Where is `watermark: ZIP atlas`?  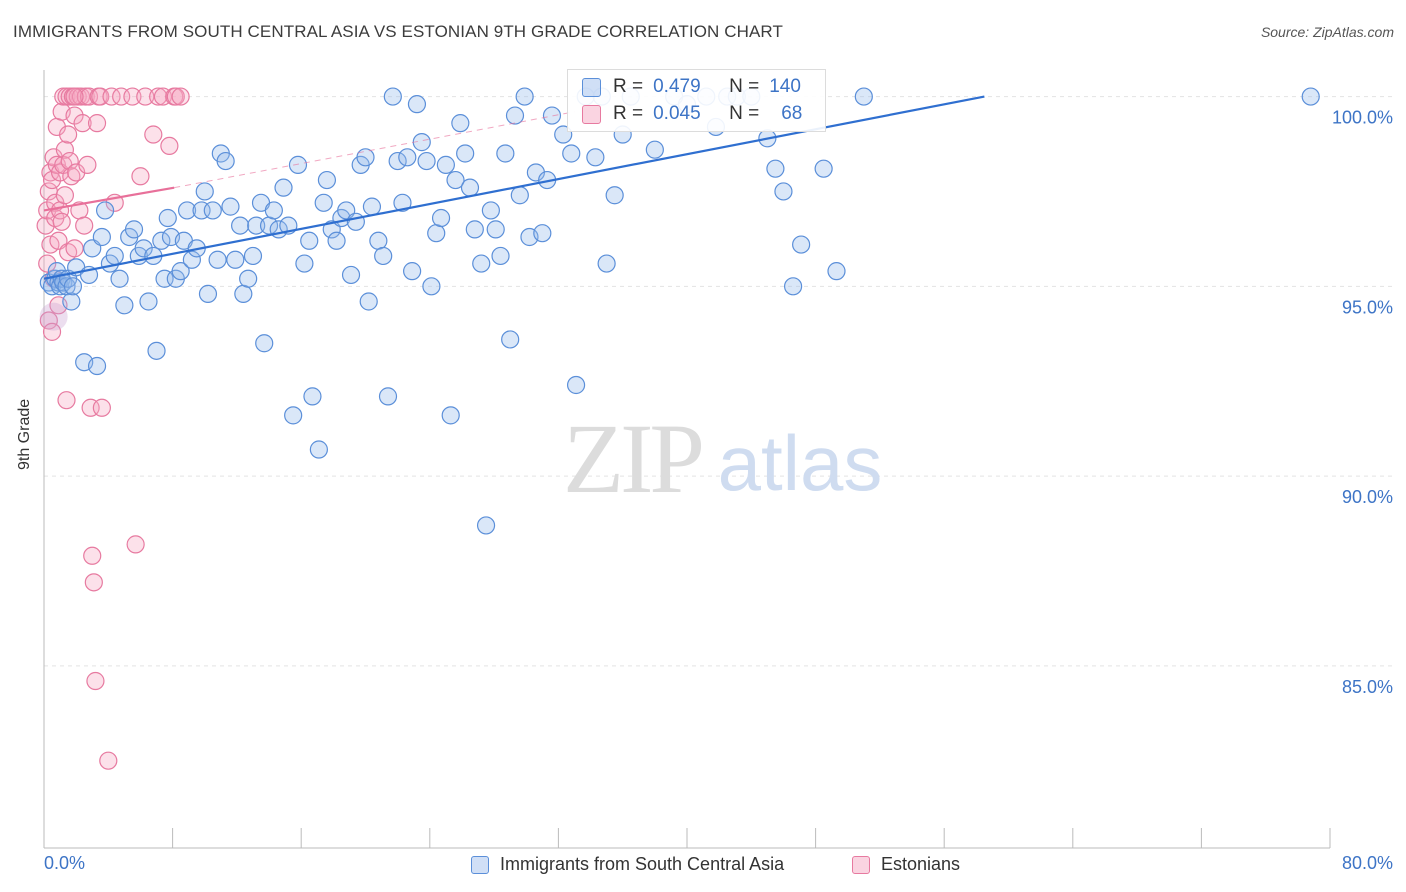
watermark: ZIP atlas is located at coordinates (722, 458).